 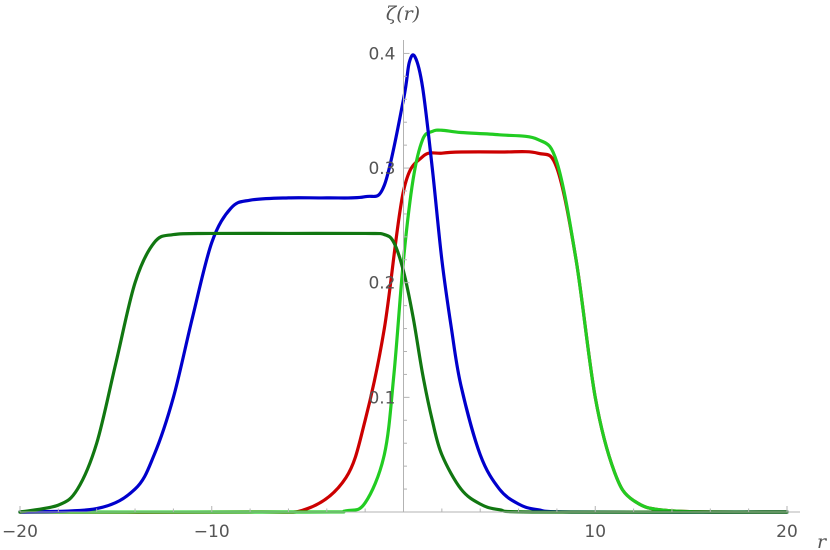 What do you see at coordinates (595, 532) in the screenshot?
I see `x-tick-label: 10` at bounding box center [595, 532].